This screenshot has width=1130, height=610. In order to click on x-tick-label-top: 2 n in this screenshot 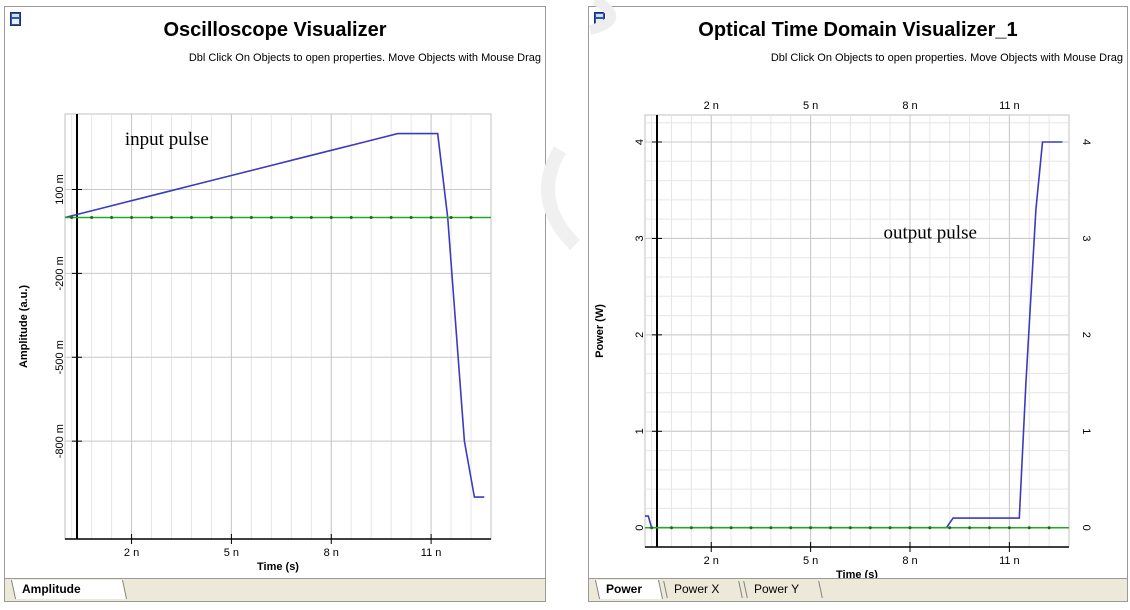, I will do `click(711, 106)`.